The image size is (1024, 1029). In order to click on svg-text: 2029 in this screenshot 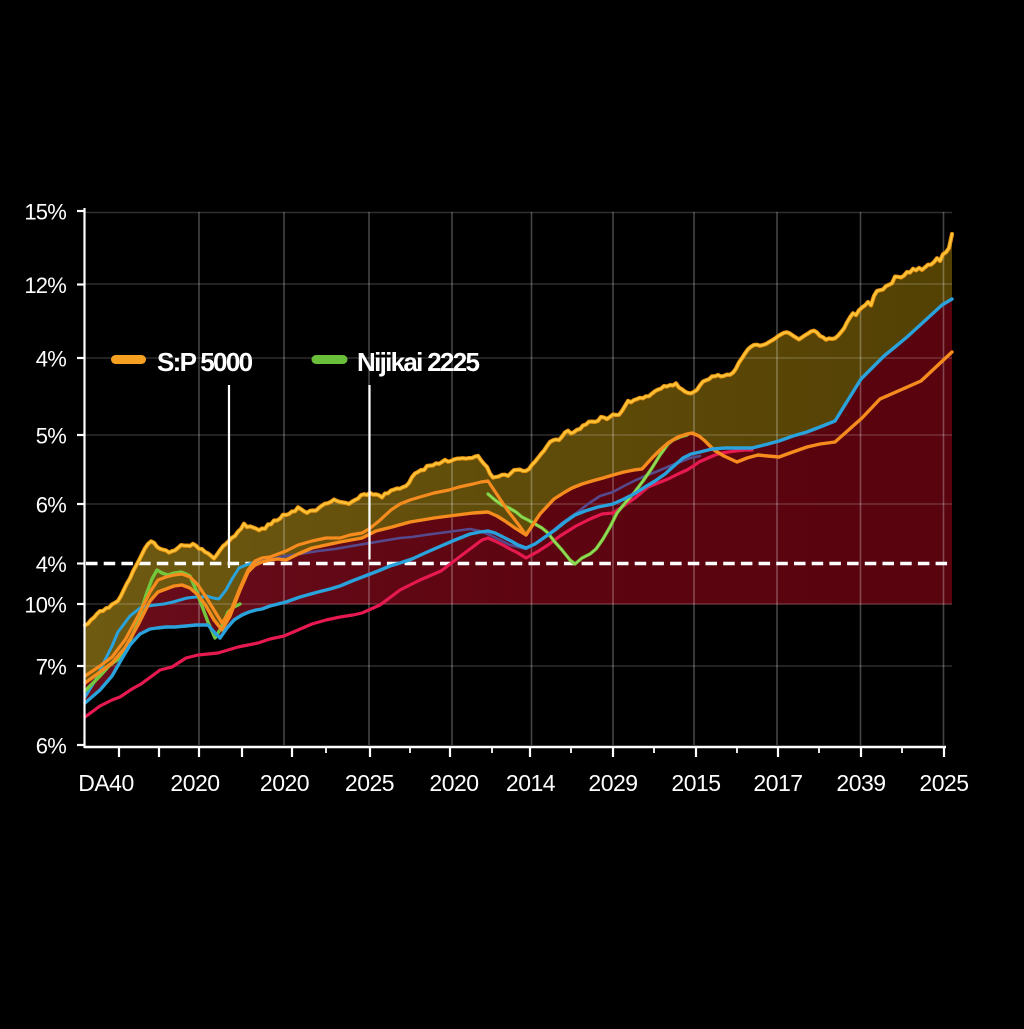, I will do `click(612, 783)`.